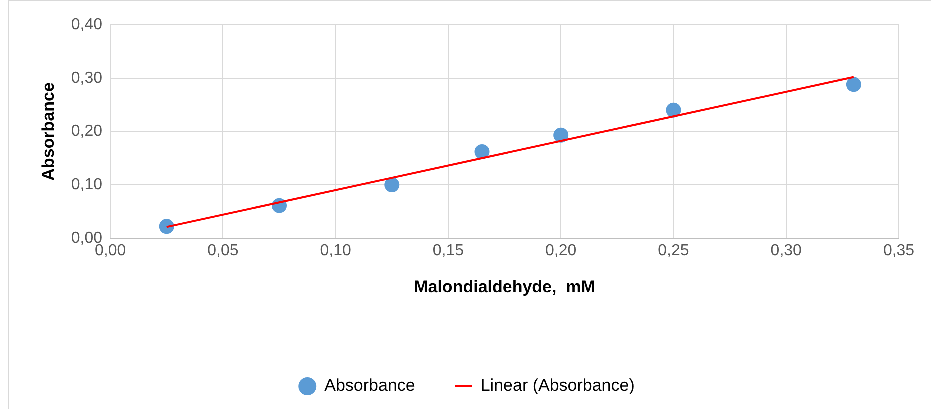 The width and height of the screenshot is (931, 409). I want to click on x-tick-label: 0,25, so click(674, 251).